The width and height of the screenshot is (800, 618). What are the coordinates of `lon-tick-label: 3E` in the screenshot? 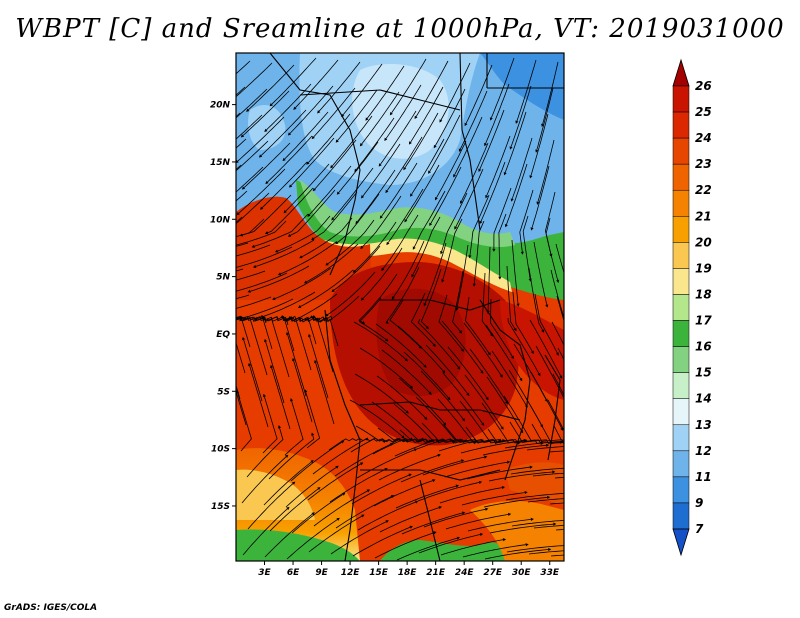 It's located at (264, 573).